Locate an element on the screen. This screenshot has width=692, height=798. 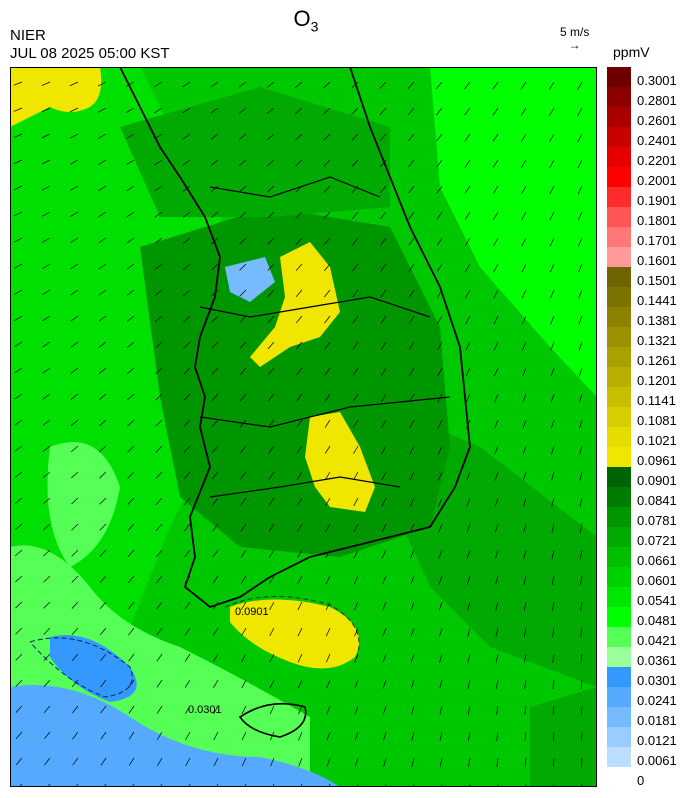
colorbar-tick-label: 0.1901 is located at coordinates (657, 200).